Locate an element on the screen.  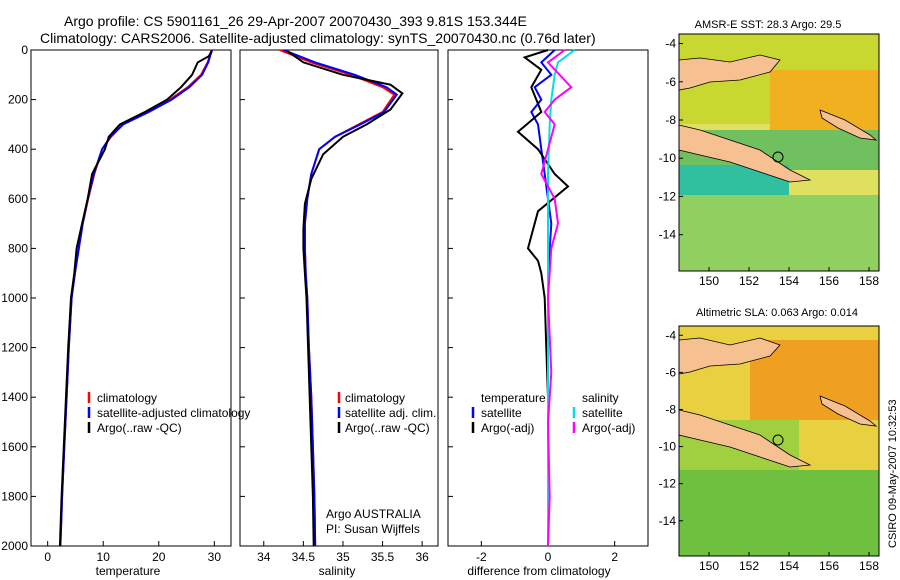
y-tick-label: 1200 is located at coordinates (14, 348).